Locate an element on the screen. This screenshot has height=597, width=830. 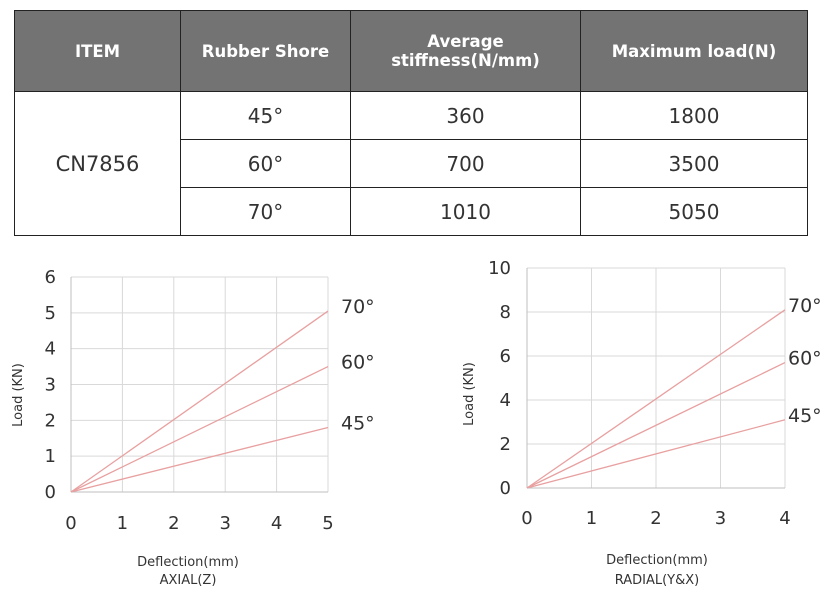
max-load-cell: 5050 is located at coordinates (694, 211).